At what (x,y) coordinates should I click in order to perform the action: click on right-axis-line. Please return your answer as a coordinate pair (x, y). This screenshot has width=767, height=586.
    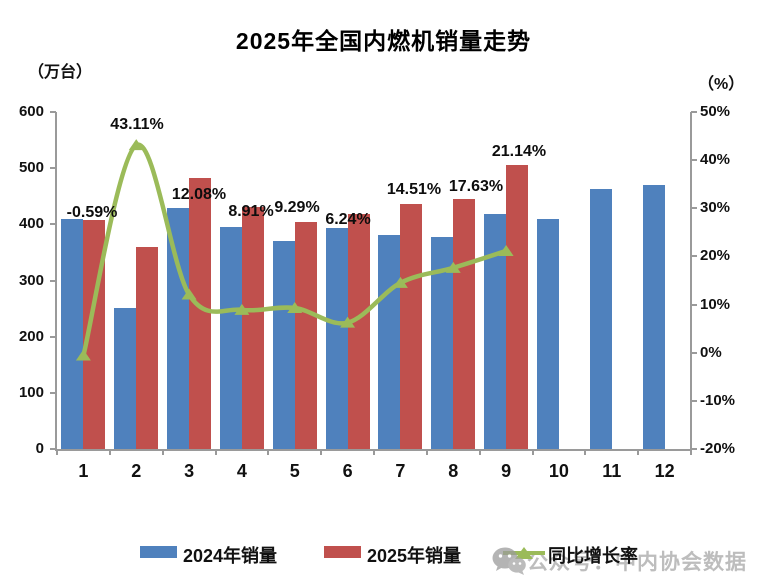
    Looking at the image, I should click on (691, 281).